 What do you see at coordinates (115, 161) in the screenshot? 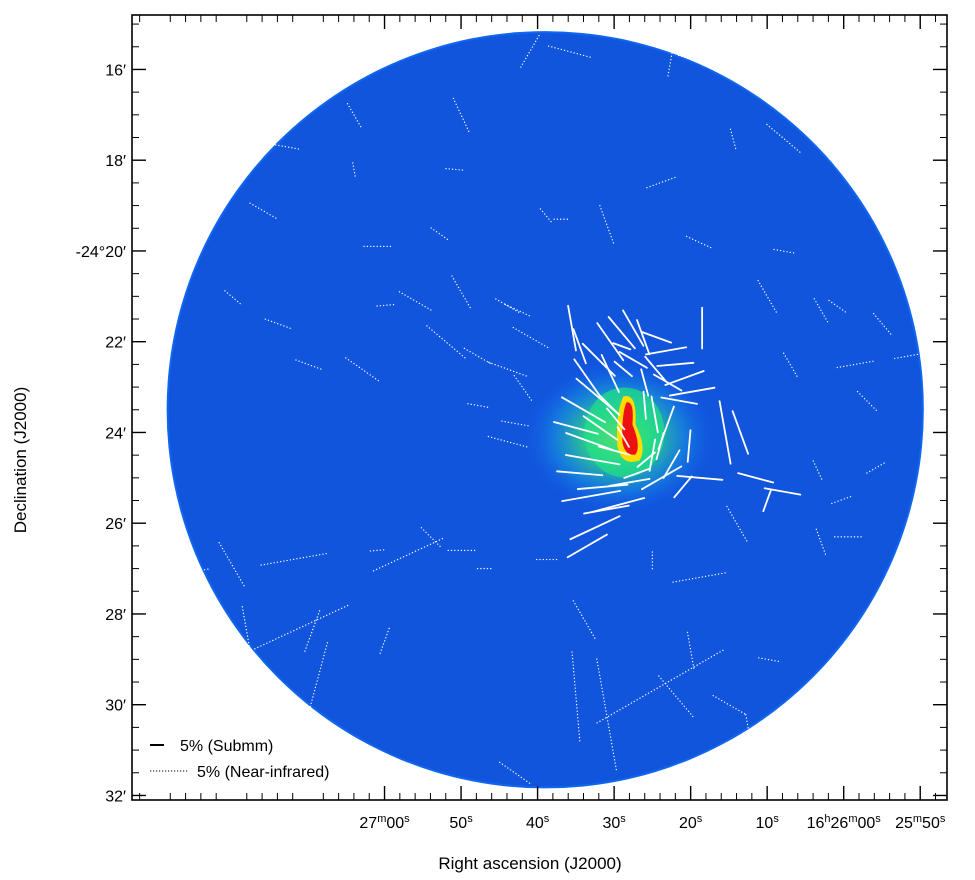
I see `y-tick-label: 18′` at bounding box center [115, 161].